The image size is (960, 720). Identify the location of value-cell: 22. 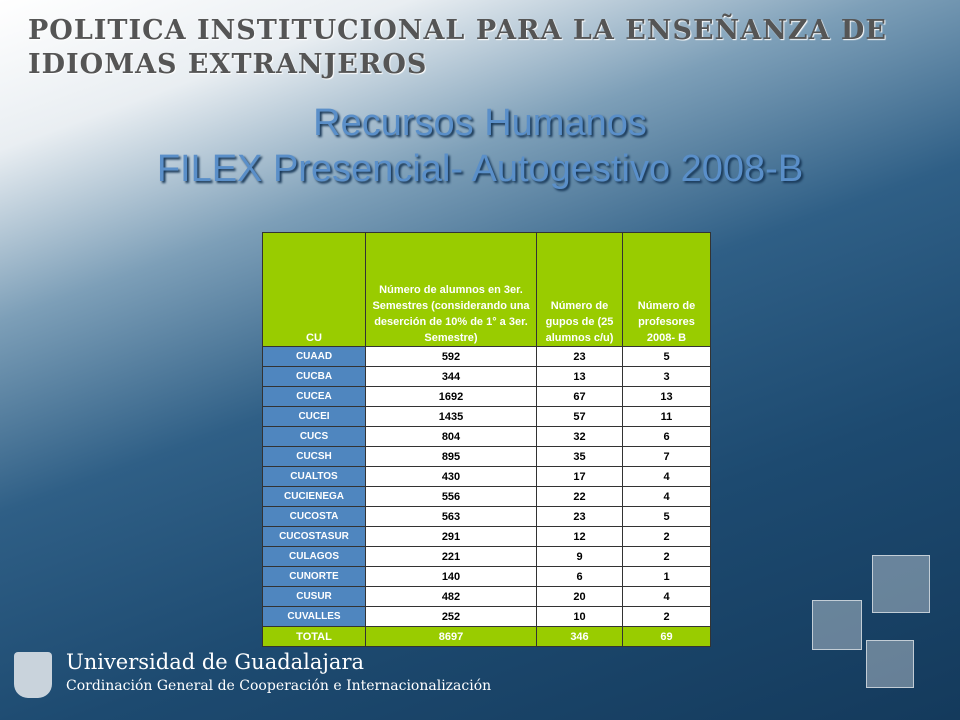
(579, 496).